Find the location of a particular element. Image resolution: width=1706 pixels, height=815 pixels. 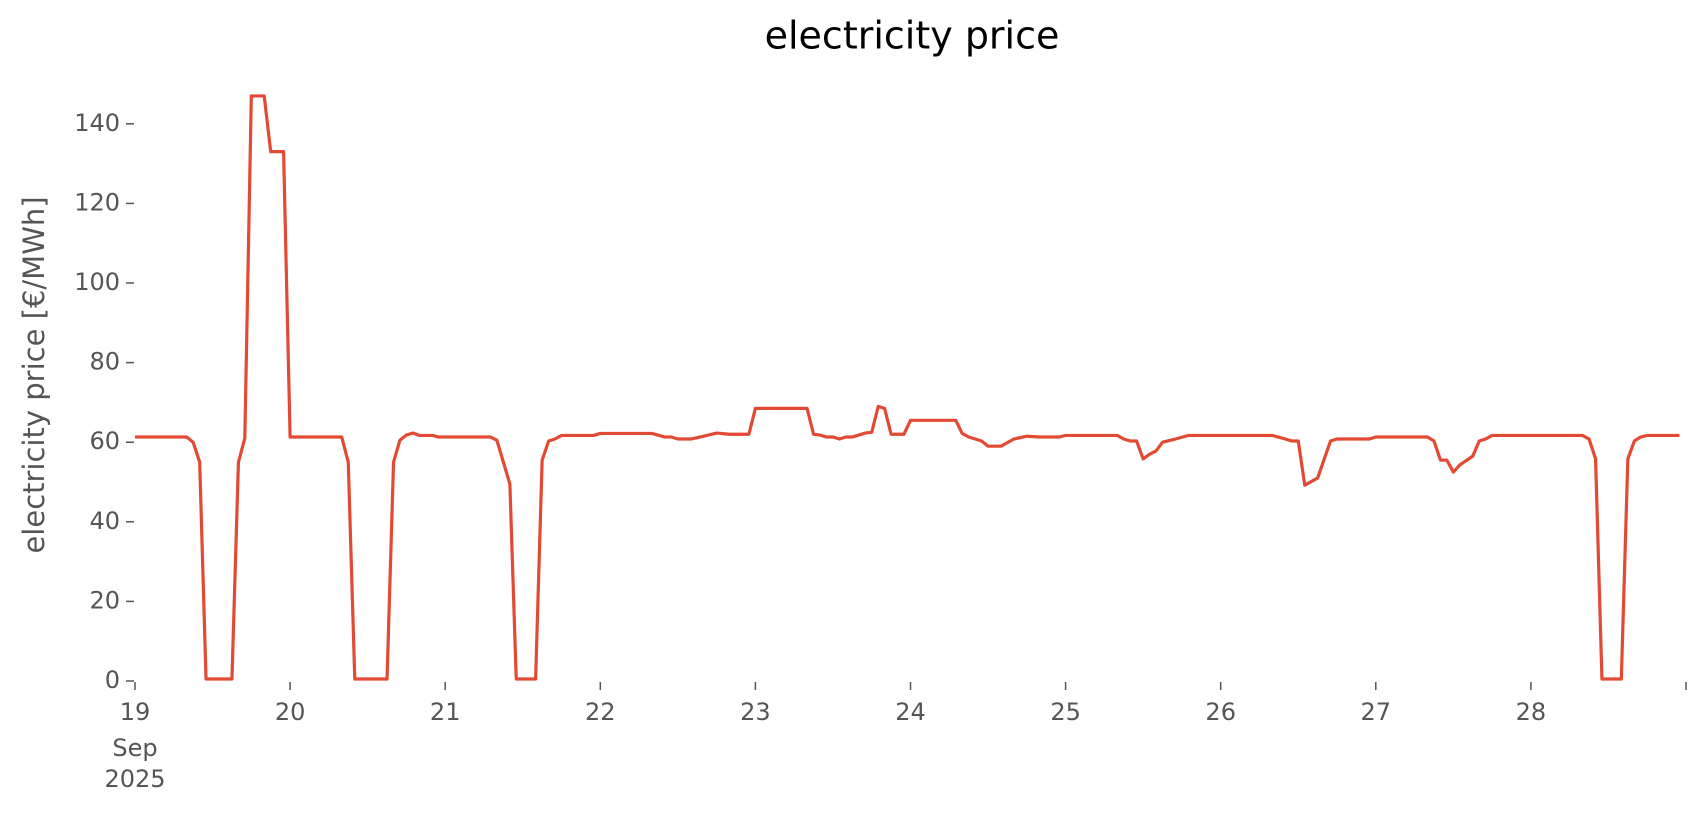

y-tick-label: 80 is located at coordinates (104, 362).